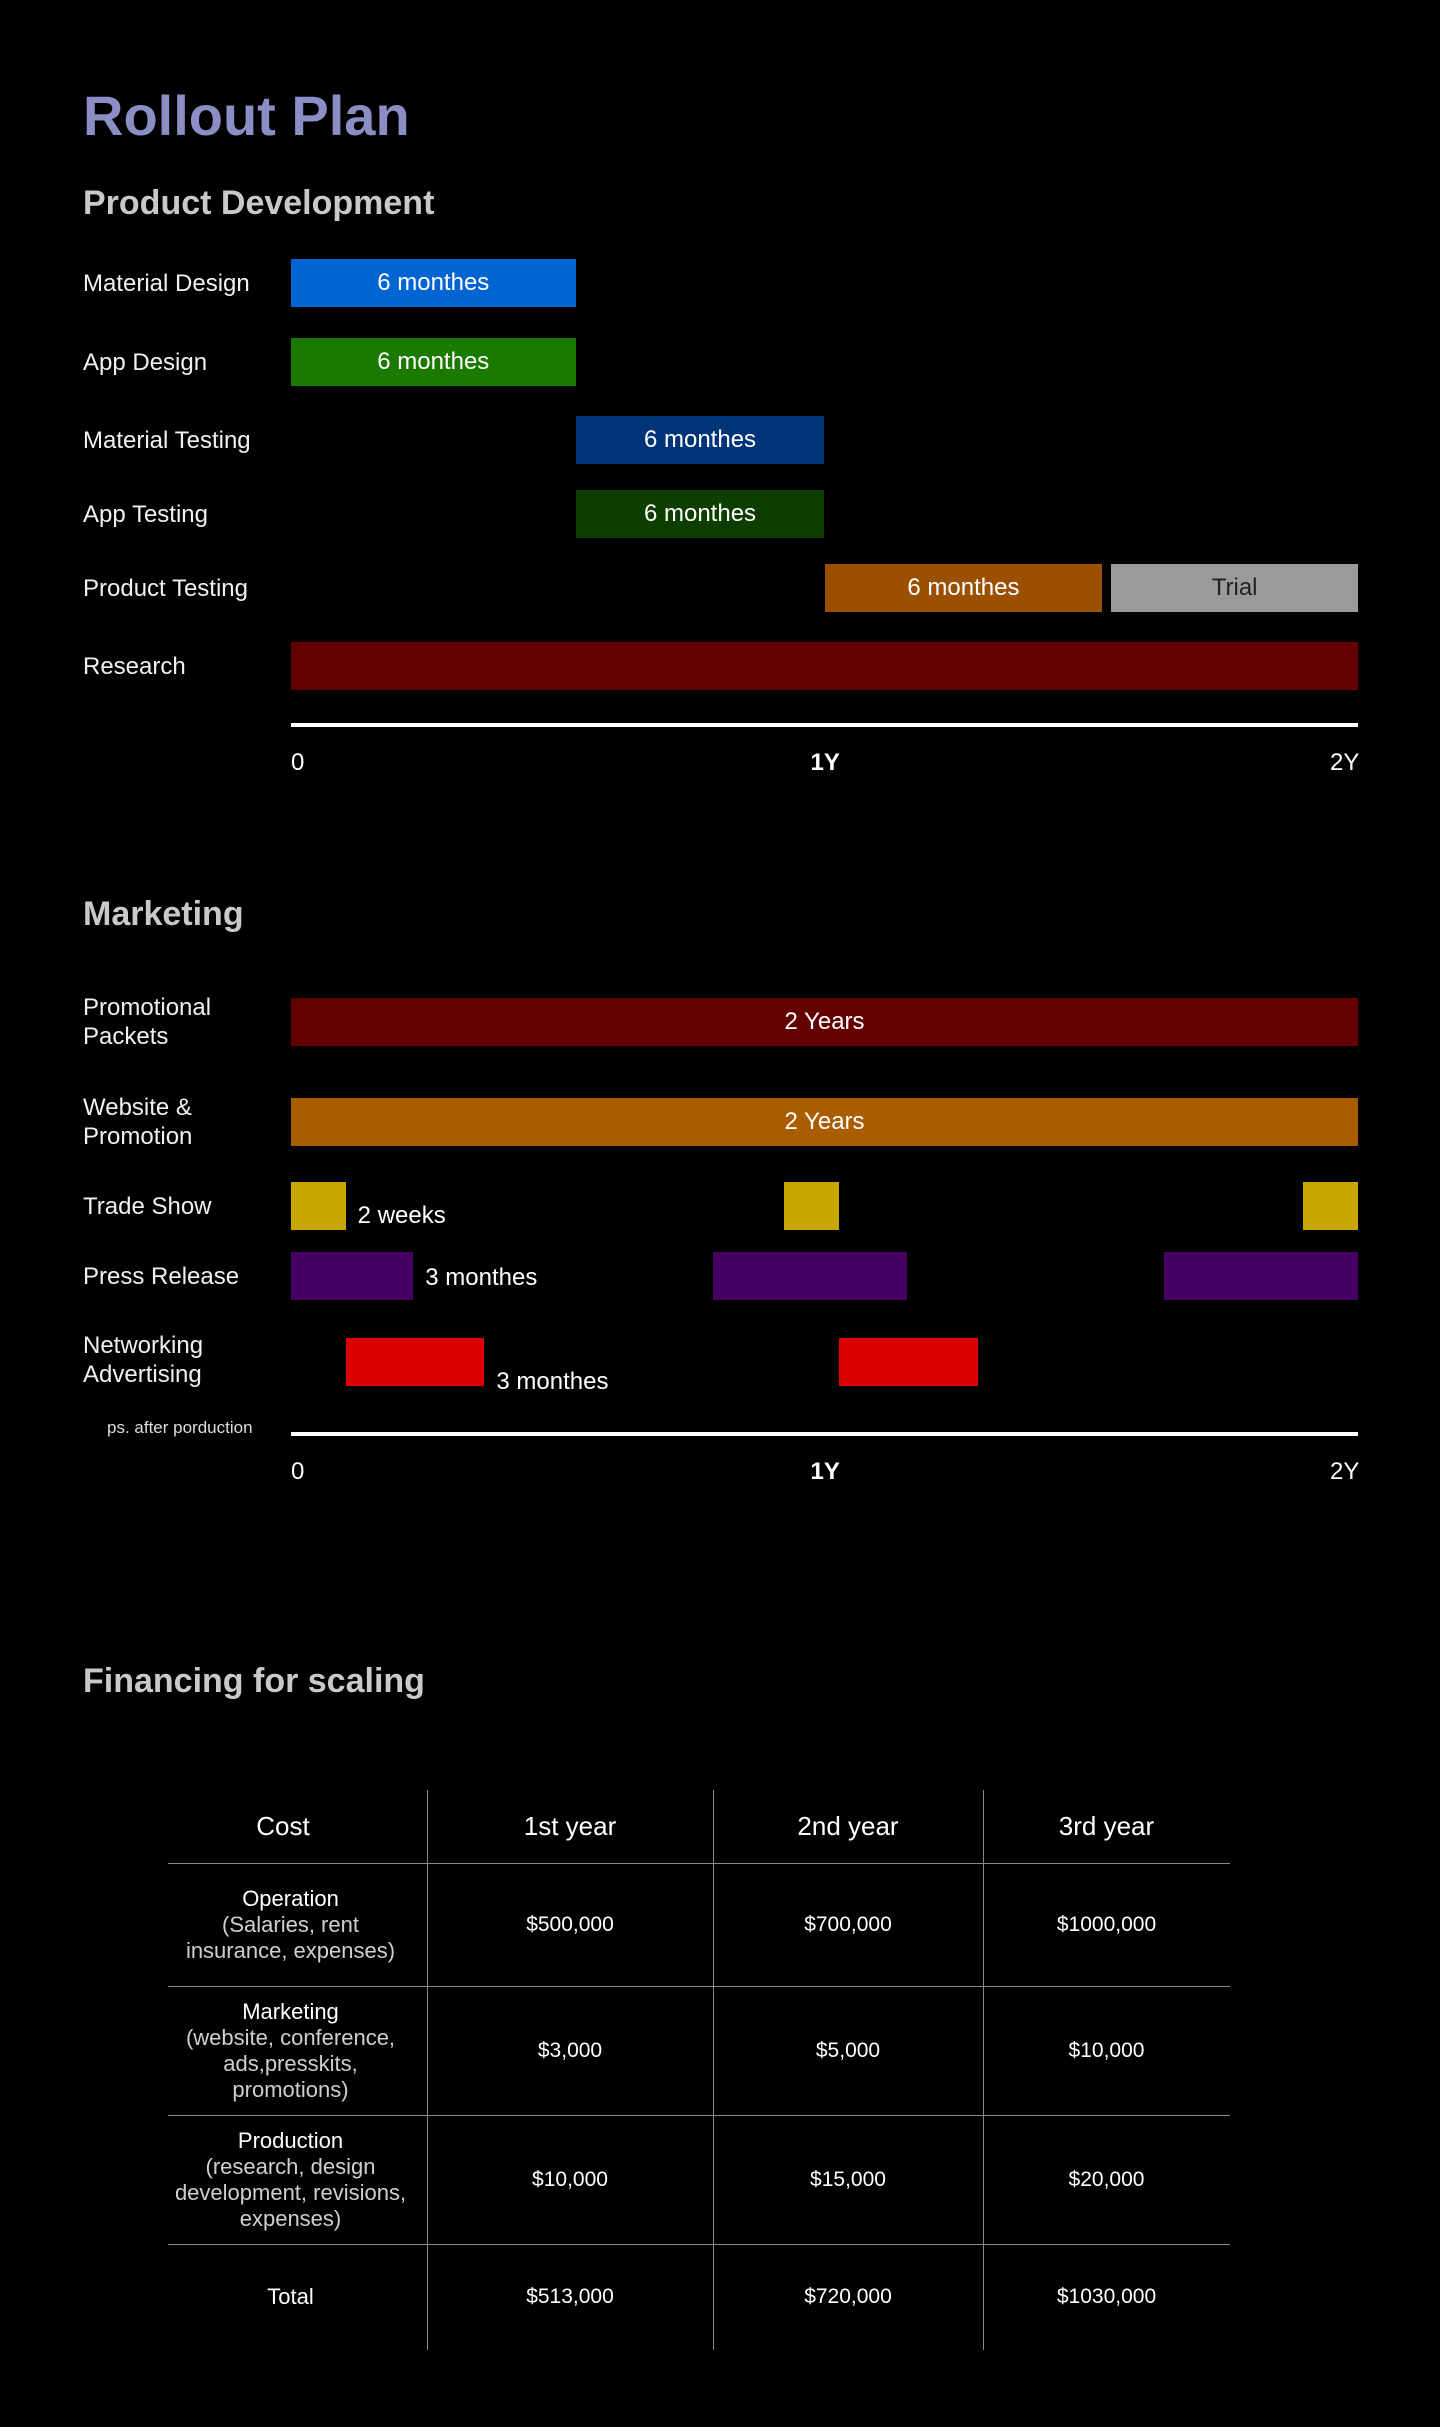  Describe the element at coordinates (180, 1427) in the screenshot. I see `axis-note: ps. after porduction` at that location.